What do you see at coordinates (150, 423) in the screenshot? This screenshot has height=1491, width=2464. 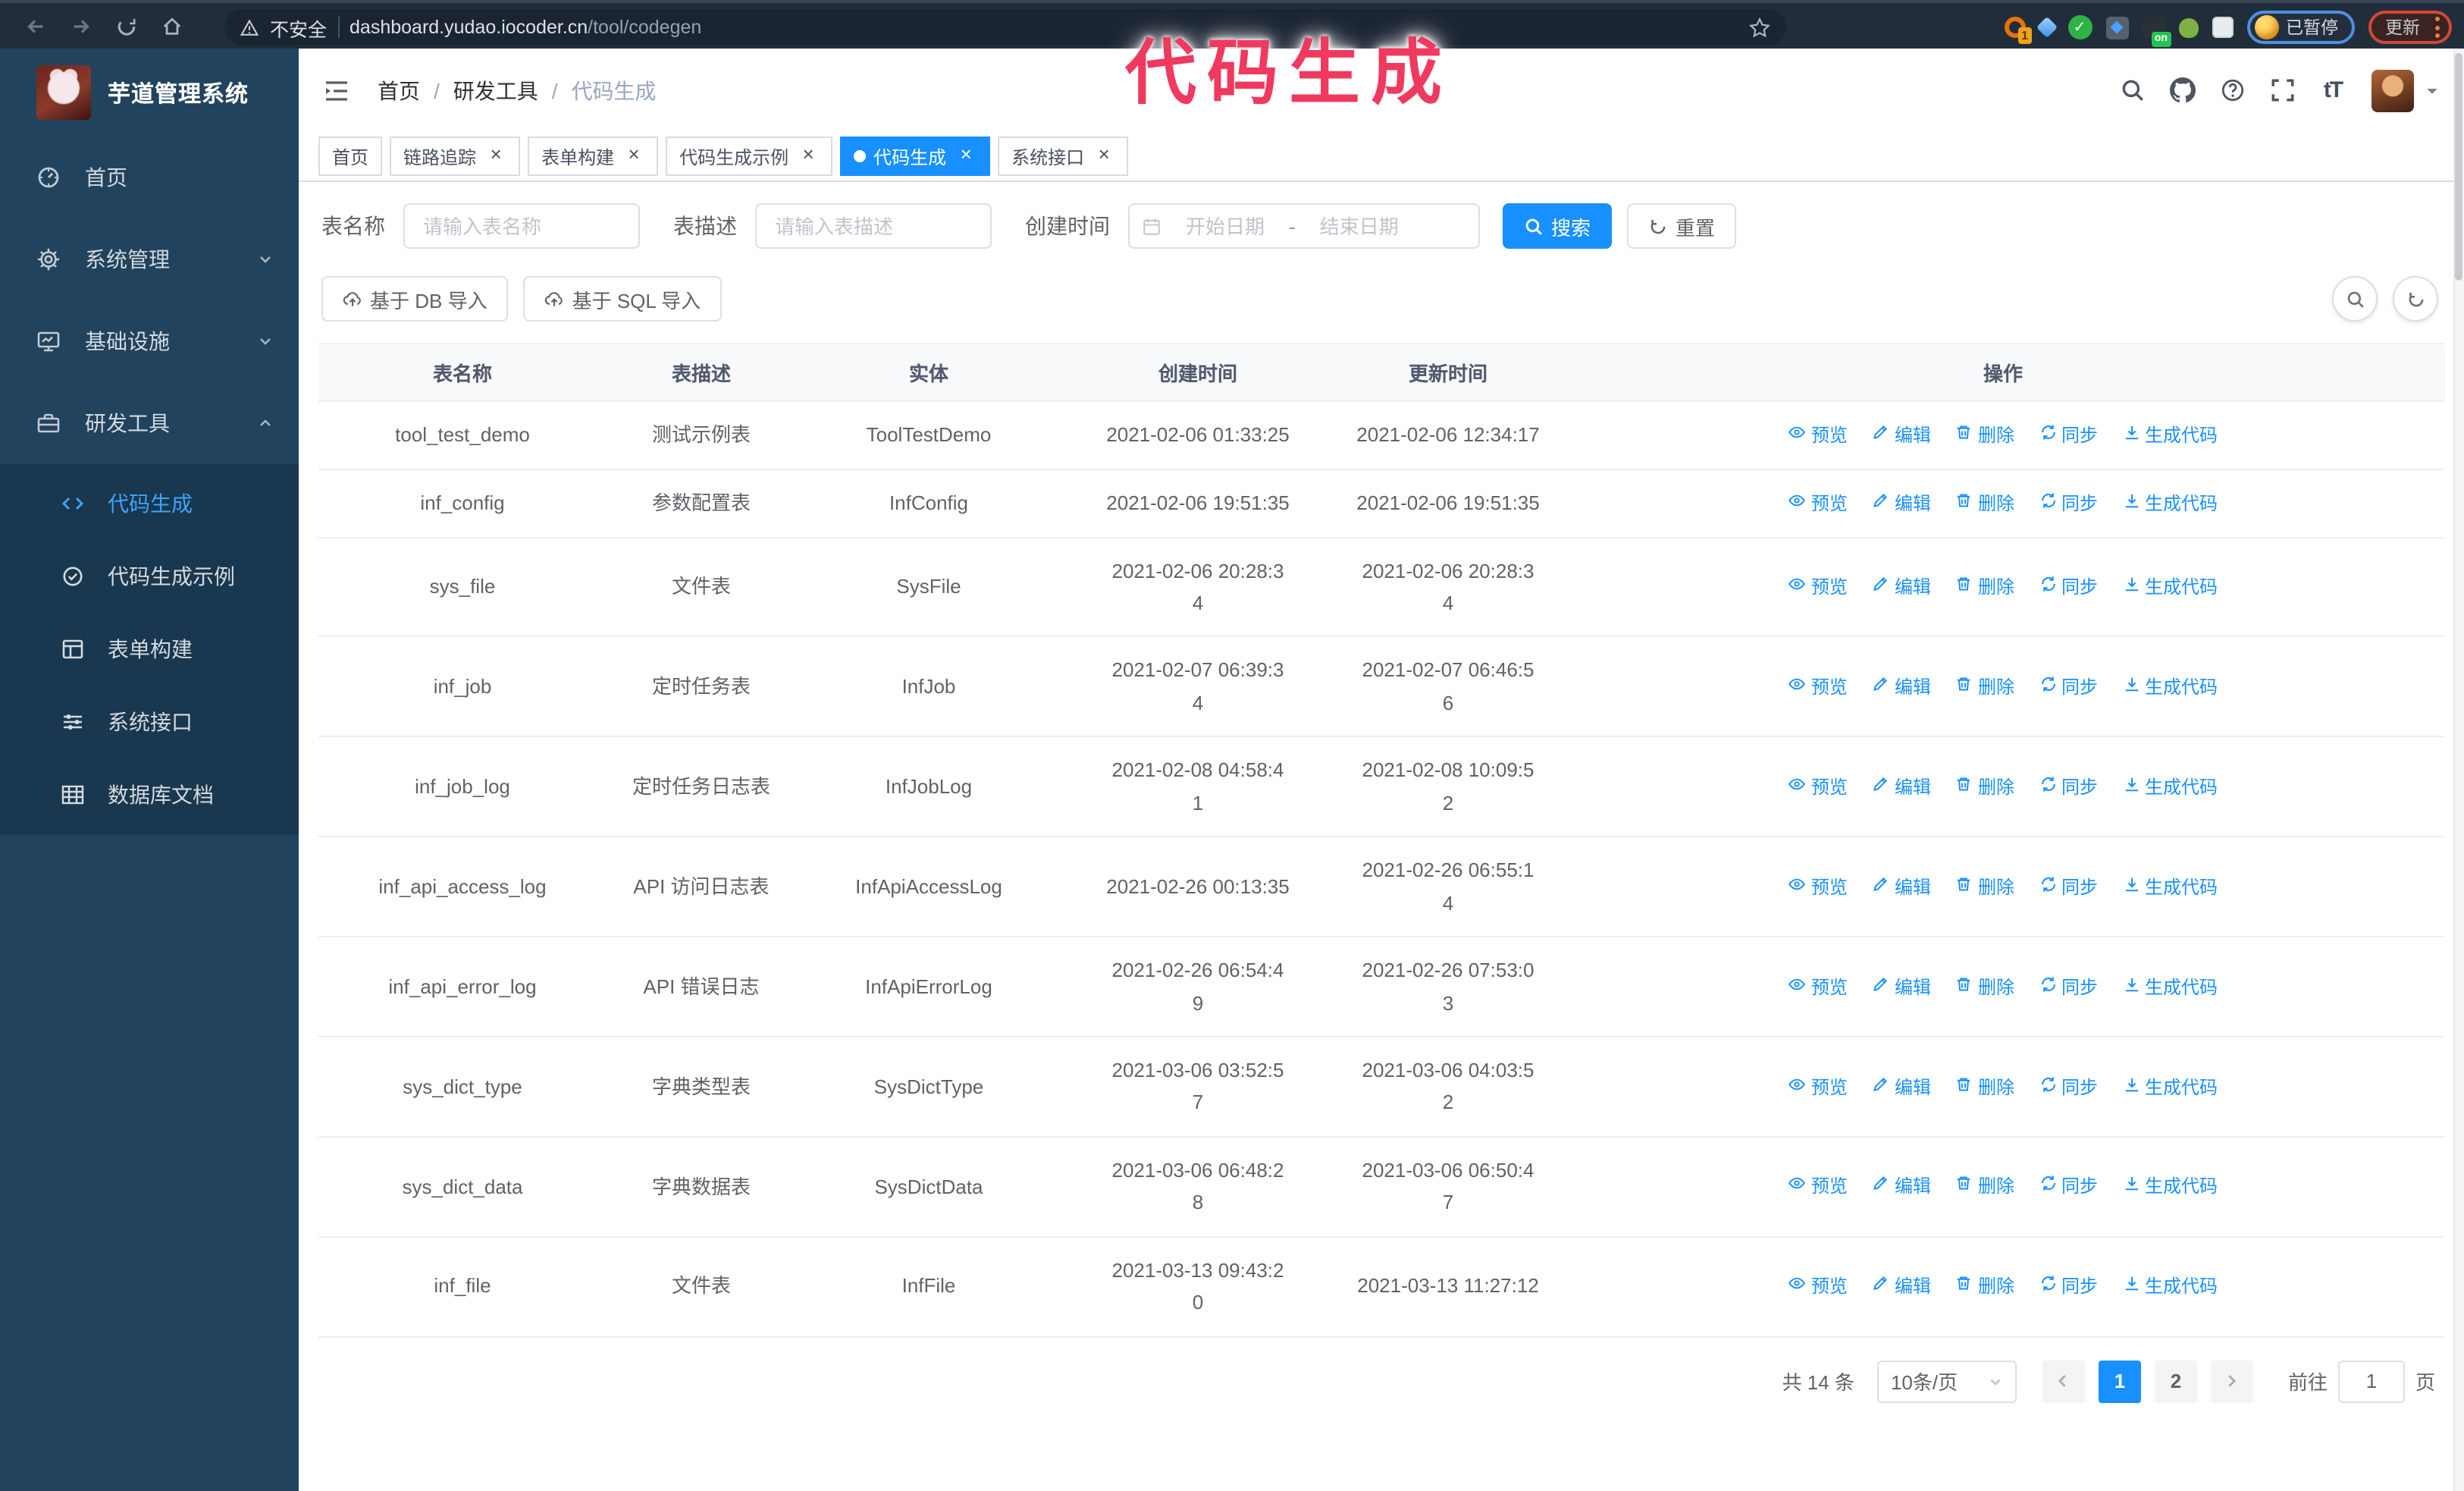 I see `sidebar-item-3: 研发工具` at bounding box center [150, 423].